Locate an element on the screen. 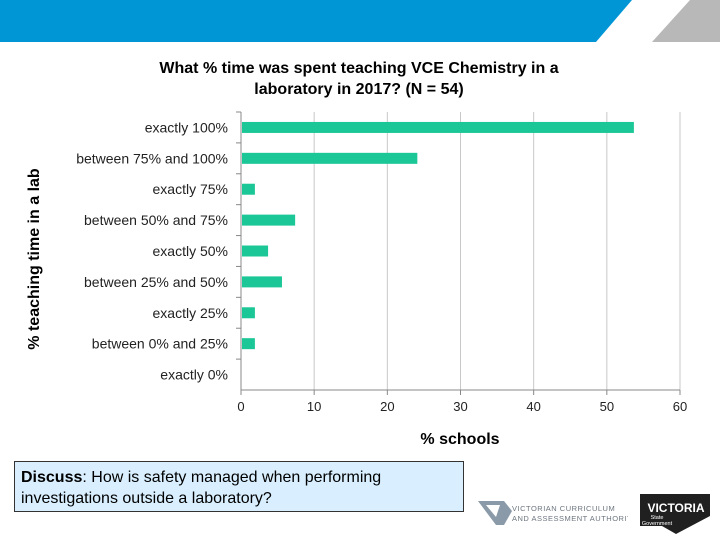 The width and height of the screenshot is (720, 540). discuss-label: Discuss is located at coordinates (52, 477).